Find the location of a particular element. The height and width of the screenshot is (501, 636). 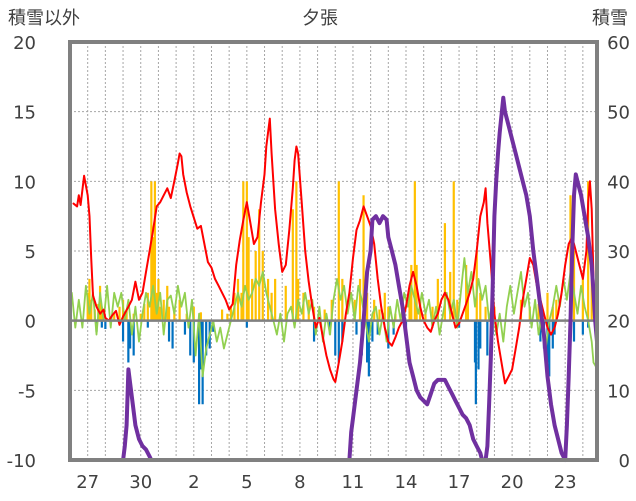

x-tick-label: 8 is located at coordinates (299, 482).